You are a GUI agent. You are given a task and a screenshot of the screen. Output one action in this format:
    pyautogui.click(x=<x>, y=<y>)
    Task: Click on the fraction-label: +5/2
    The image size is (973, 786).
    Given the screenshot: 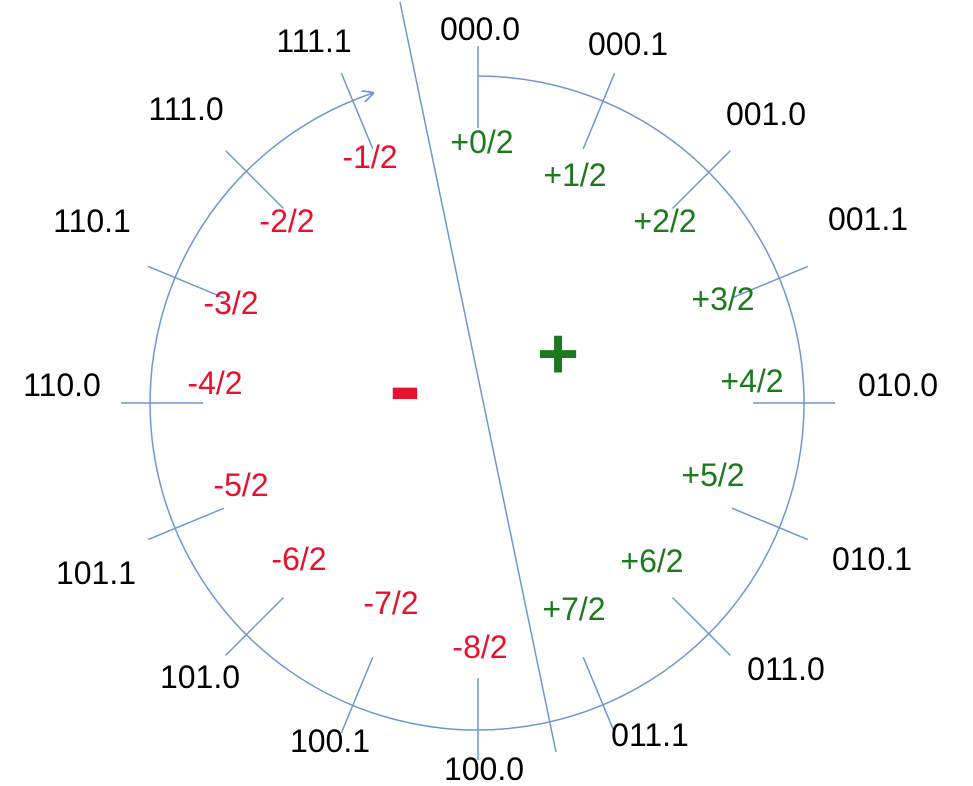 What is the action you would take?
    pyautogui.click(x=712, y=475)
    